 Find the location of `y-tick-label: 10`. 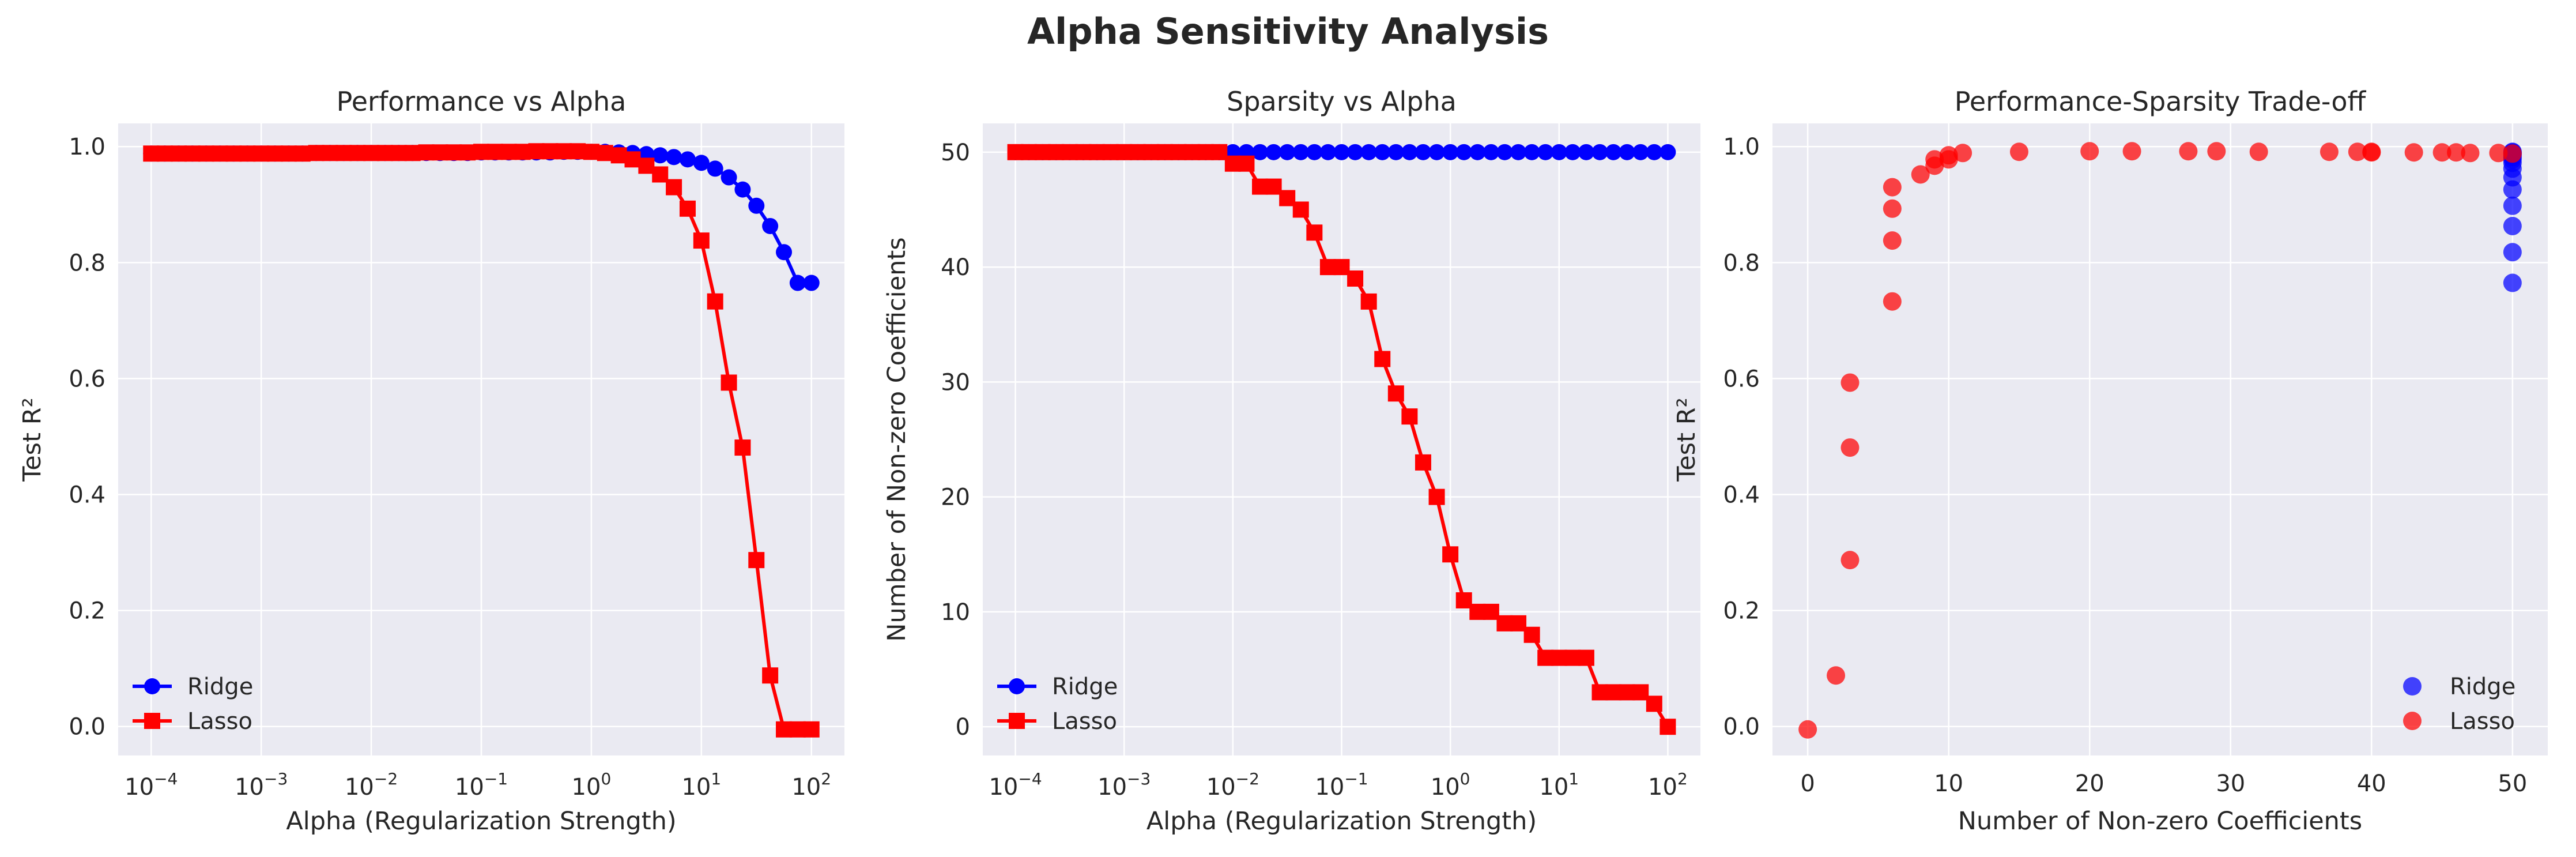

y-tick-label: 10 is located at coordinates (955, 612).